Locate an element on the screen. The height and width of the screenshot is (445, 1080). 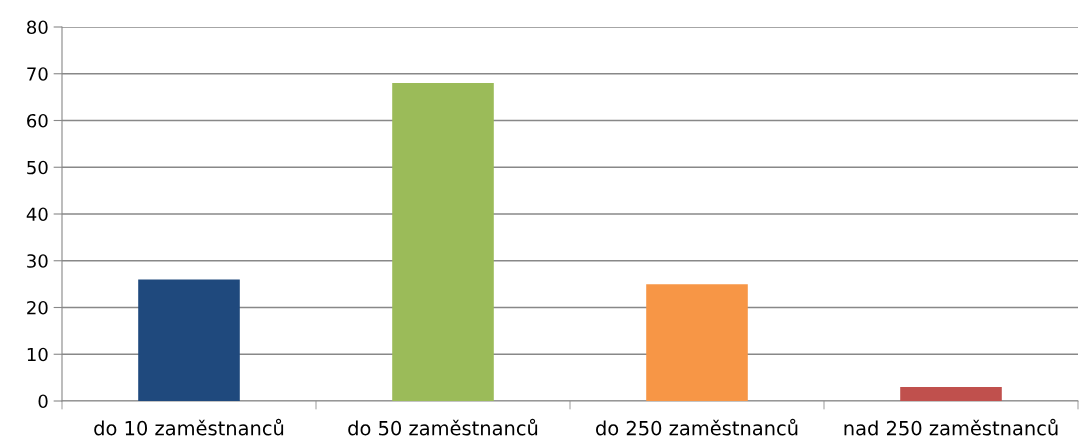
x-tick-label: do 50 zaměstnanců is located at coordinates (443, 427).